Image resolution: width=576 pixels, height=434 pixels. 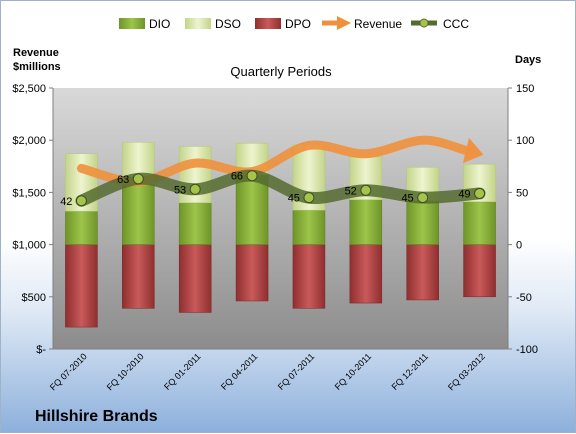 What do you see at coordinates (132, 23) in the screenshot?
I see `legend-swatch-dio` at bounding box center [132, 23].